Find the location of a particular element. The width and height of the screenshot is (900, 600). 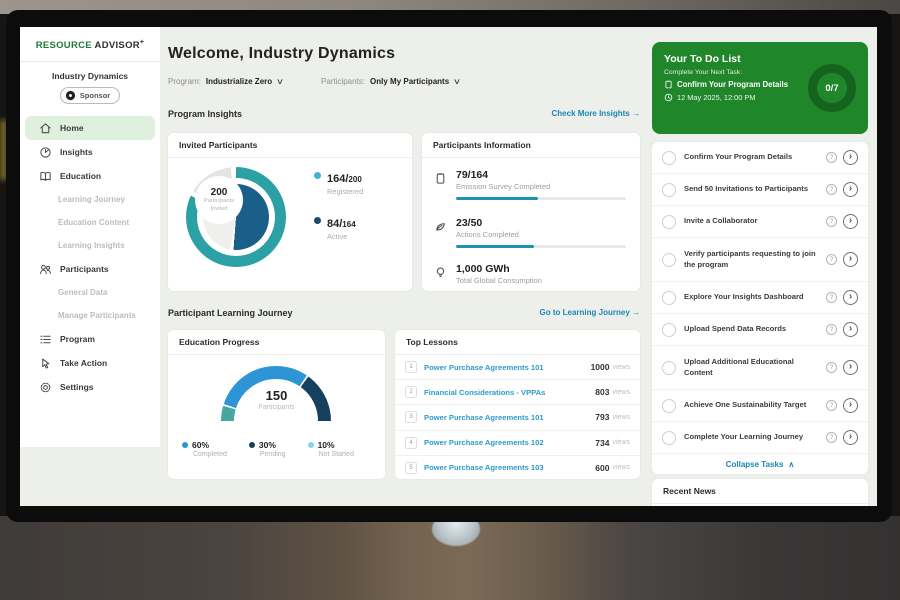

sidebar-item-label: Learning Insights is located at coordinates (91, 246).